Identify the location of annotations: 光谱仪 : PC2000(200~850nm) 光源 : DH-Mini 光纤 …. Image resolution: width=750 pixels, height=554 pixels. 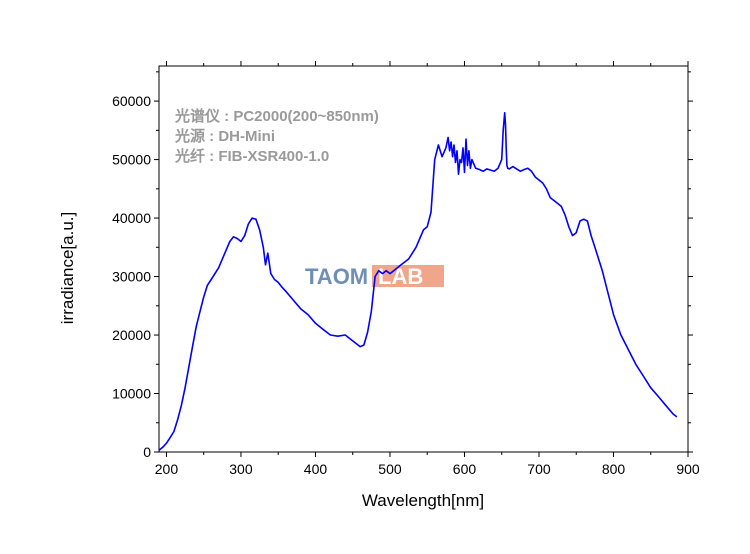
(276, 136).